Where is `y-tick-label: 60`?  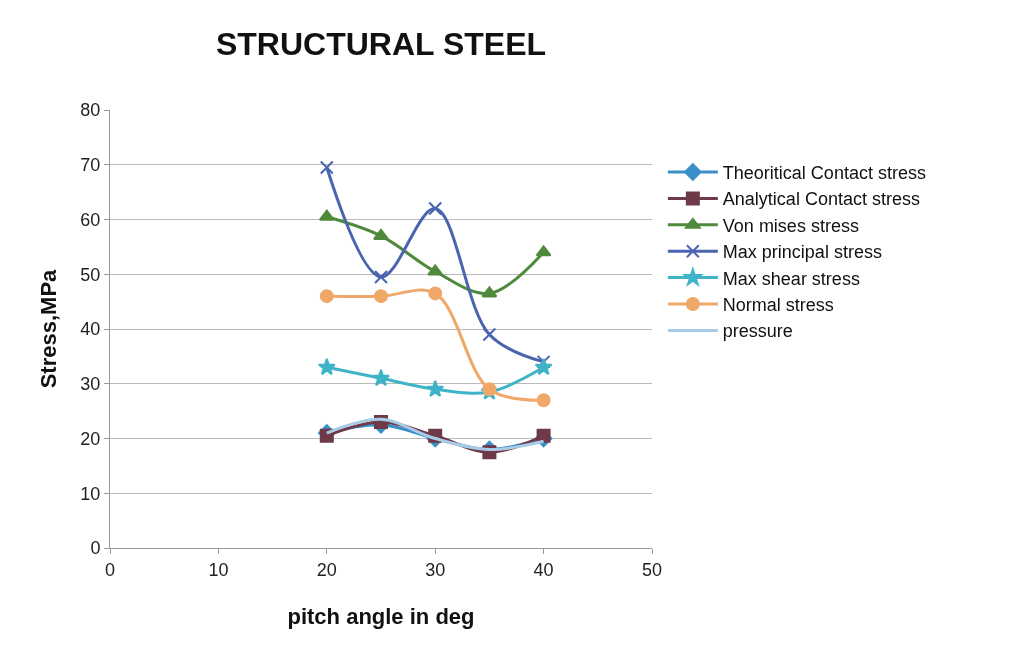
y-tick-label: 60 is located at coordinates (90, 219).